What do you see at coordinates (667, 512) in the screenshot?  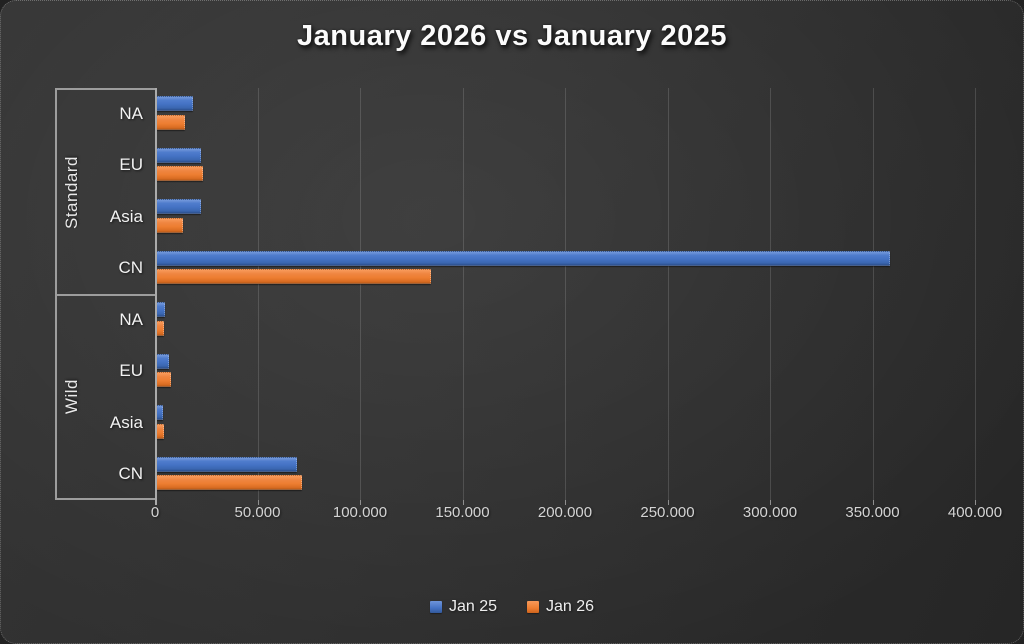 I see `x-tick-label-5: 250.000` at bounding box center [667, 512].